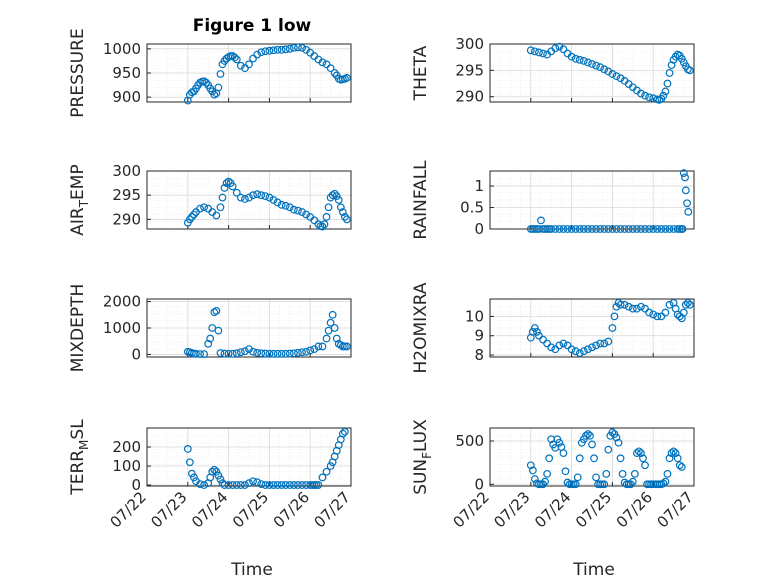  Describe the element at coordinates (210, 73) in the screenshot. I see `axes-pressure: 900 950 1000 PRESSURE` at that location.